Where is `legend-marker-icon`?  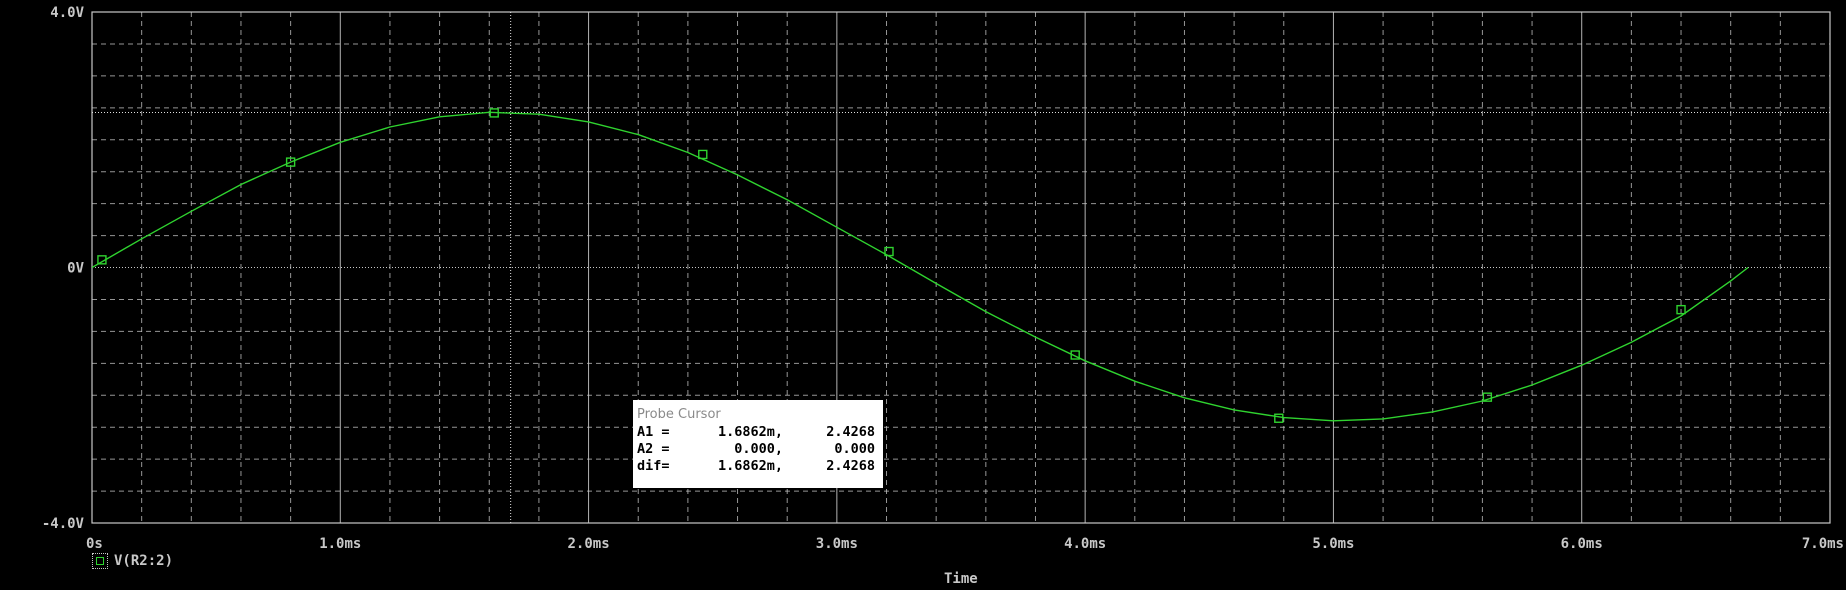 legend-marker-icon is located at coordinates (100, 561).